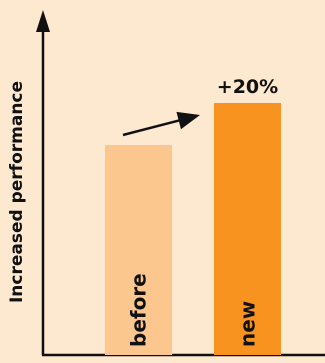  Describe the element at coordinates (43, 182) in the screenshot. I see `y-axis` at that location.